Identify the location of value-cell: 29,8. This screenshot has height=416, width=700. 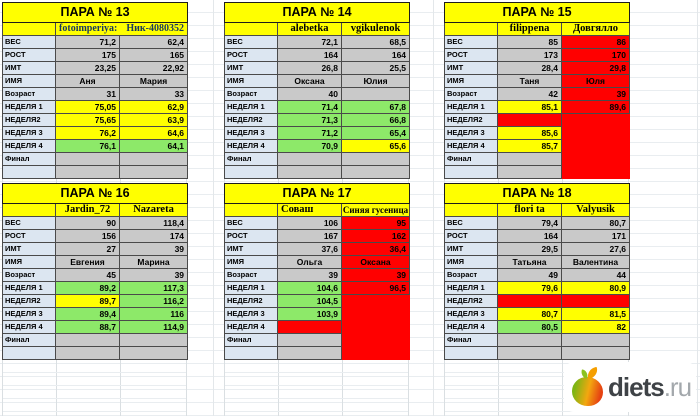
(595, 68).